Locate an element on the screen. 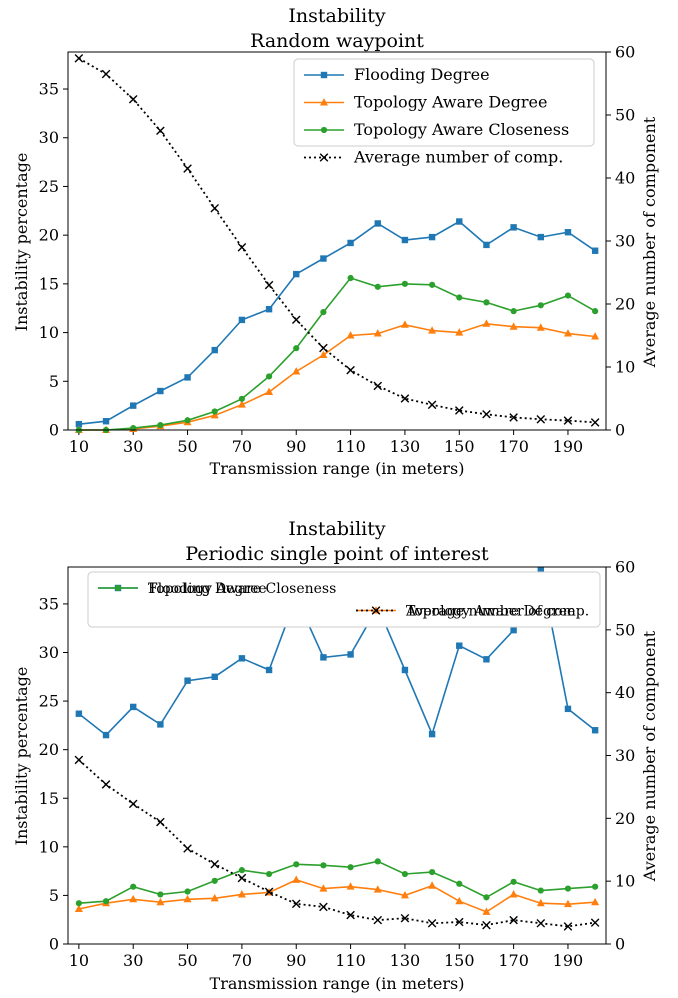 The image size is (678, 998). chart-subtitle: Random waypoint is located at coordinates (337, 41).